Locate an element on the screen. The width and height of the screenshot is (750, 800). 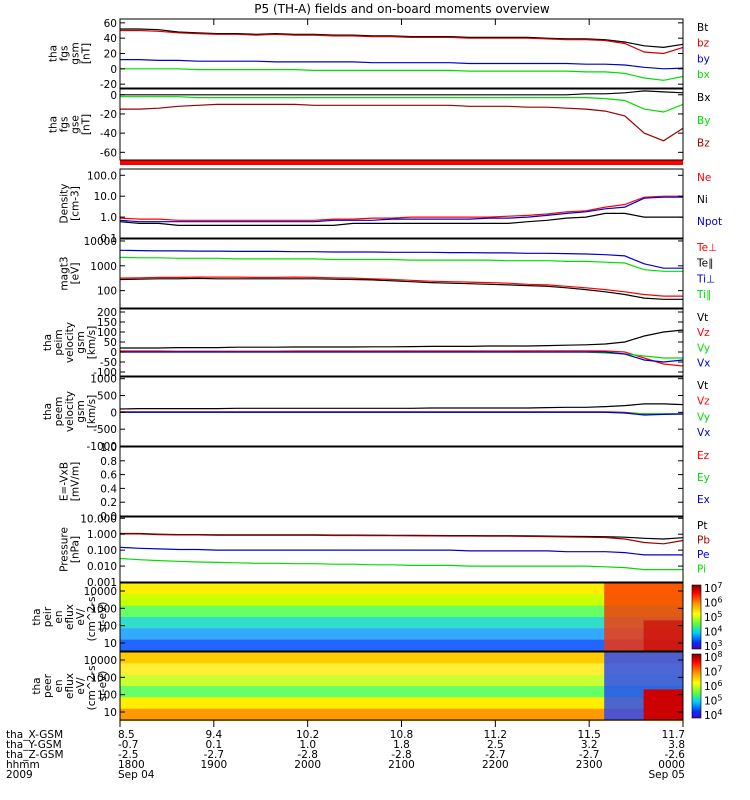
y-axis-label-line: Pressure is located at coordinates (65, 549).